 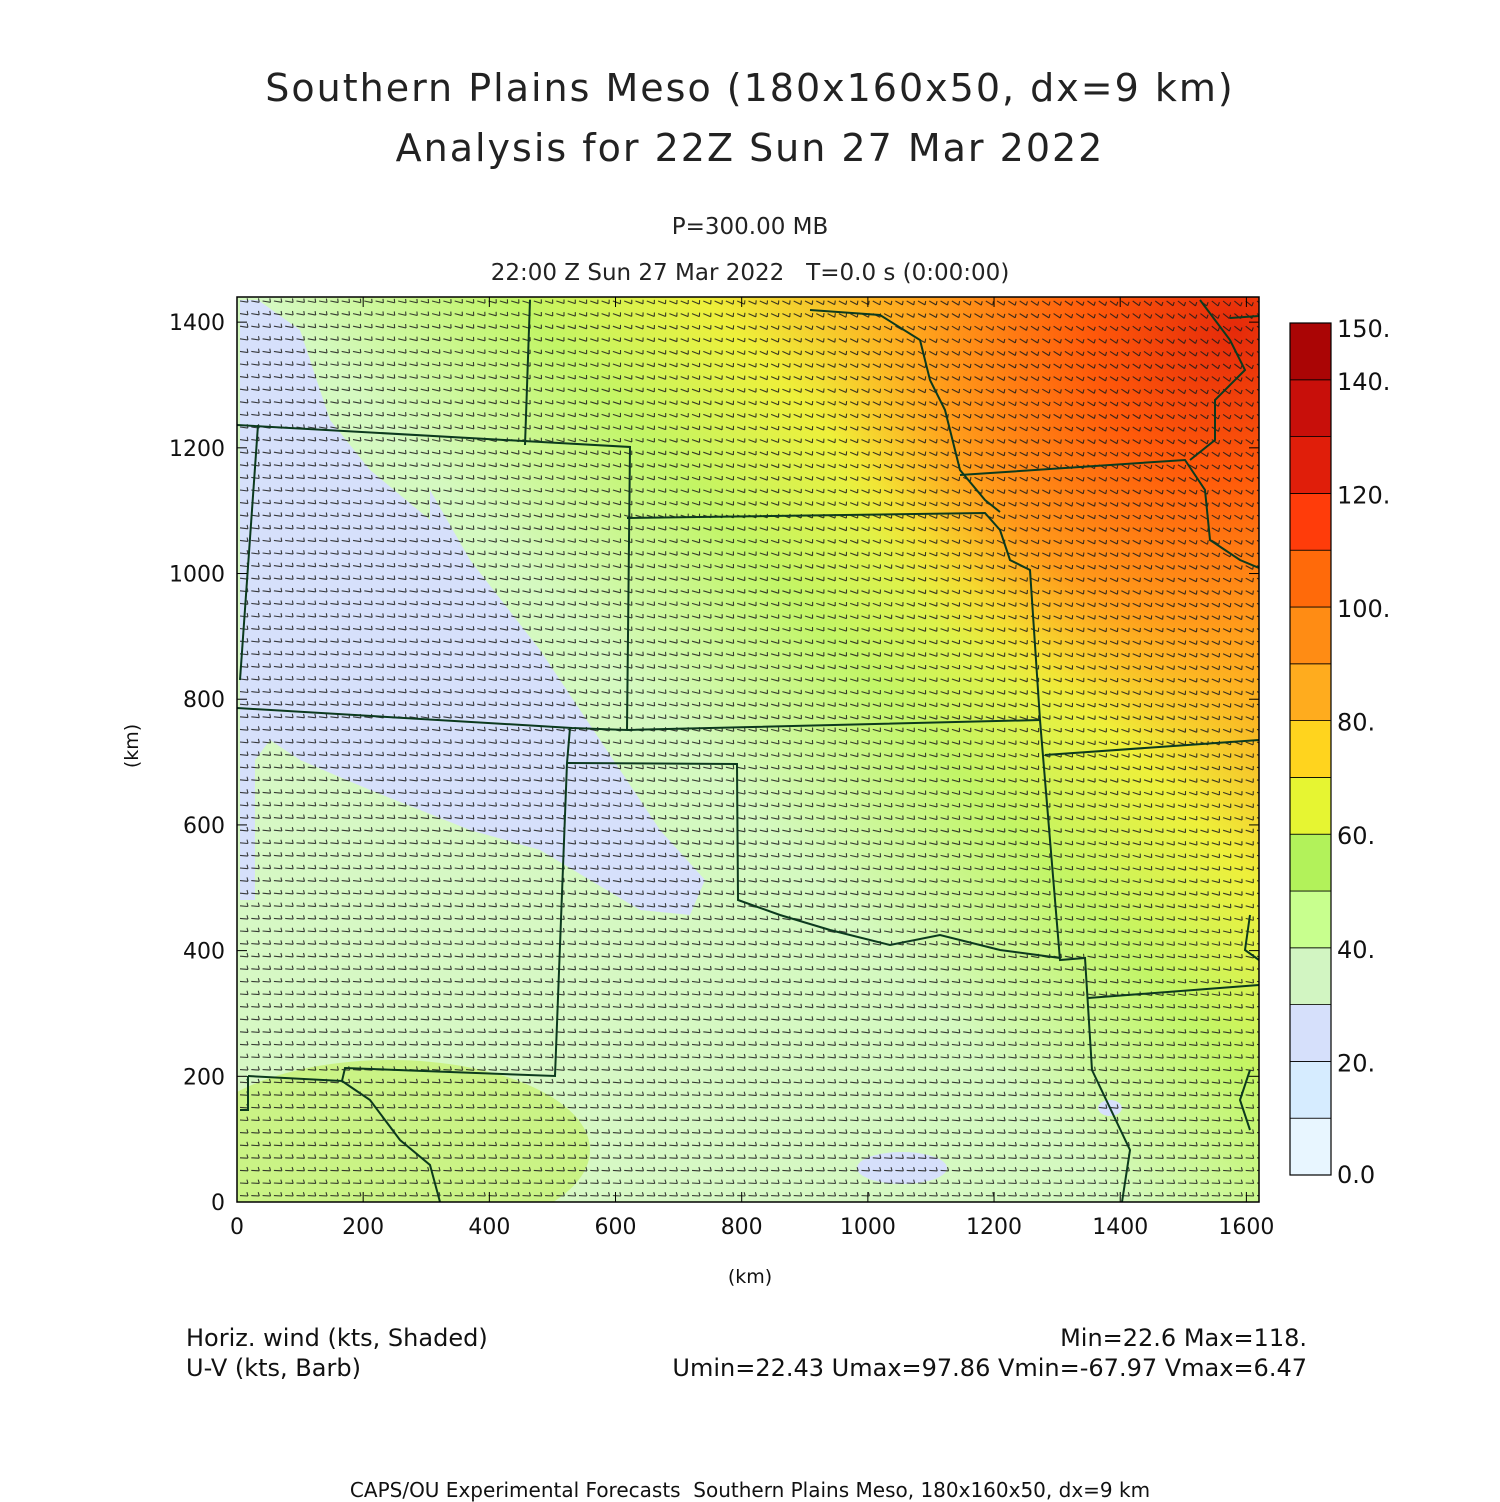 What do you see at coordinates (197, 323) in the screenshot?
I see `y-tick-label: 1400` at bounding box center [197, 323].